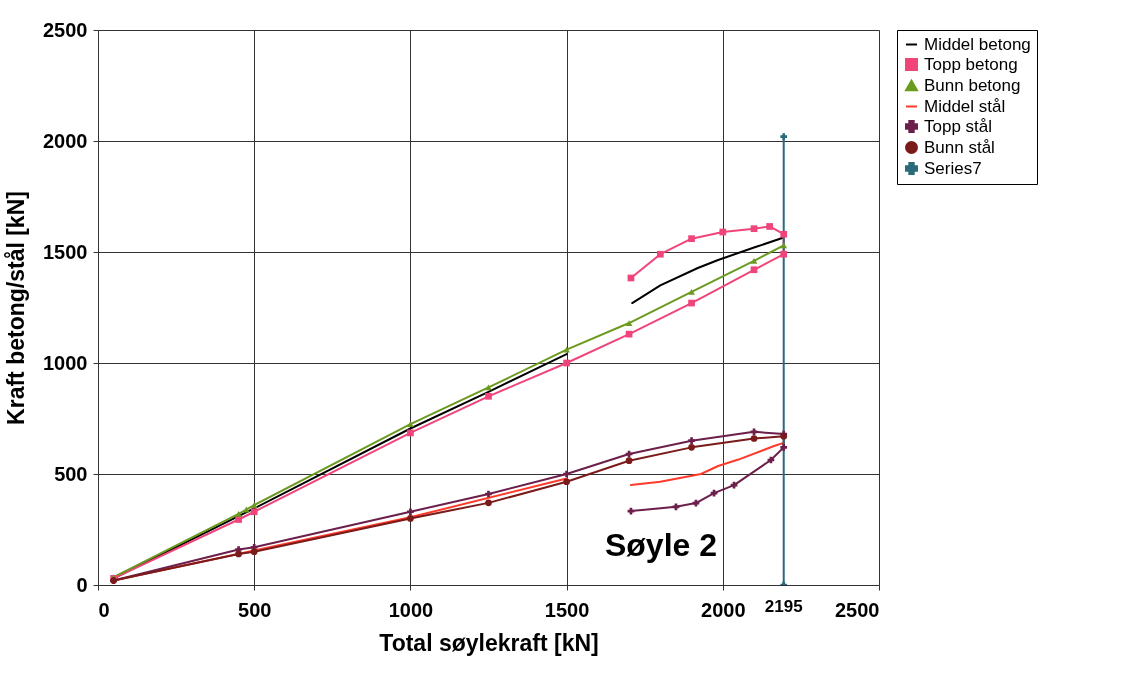  Describe the element at coordinates (783, 606) in the screenshot. I see `annotation: 2195` at that location.